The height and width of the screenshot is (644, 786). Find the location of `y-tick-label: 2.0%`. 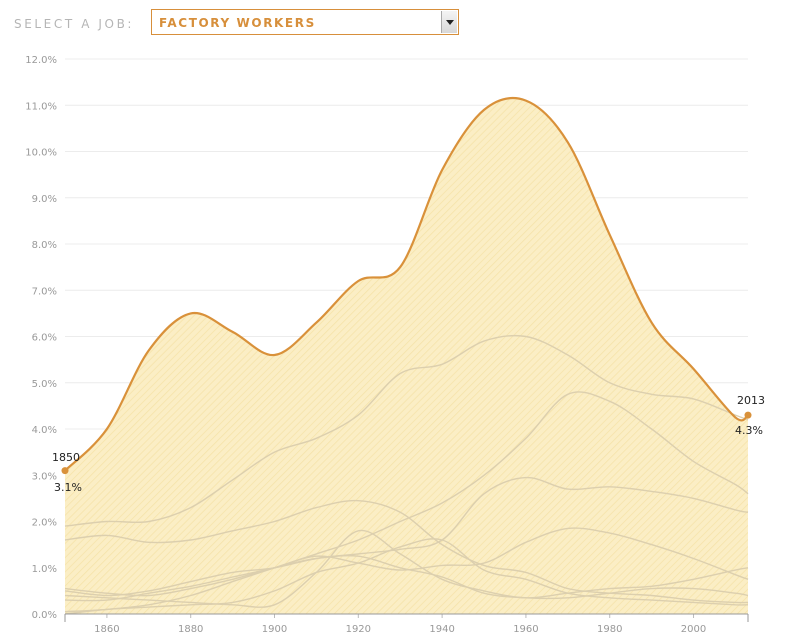

y-tick-label: 2.0% is located at coordinates (44, 523).